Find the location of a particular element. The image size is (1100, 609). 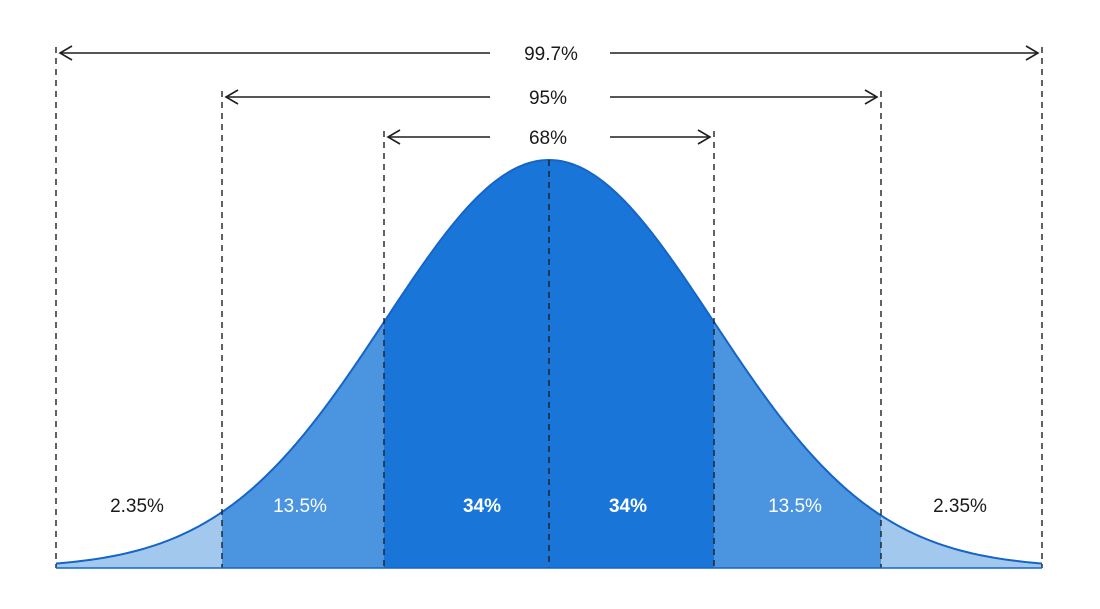

segment-label-tail-left: 2.35% is located at coordinates (137, 506).